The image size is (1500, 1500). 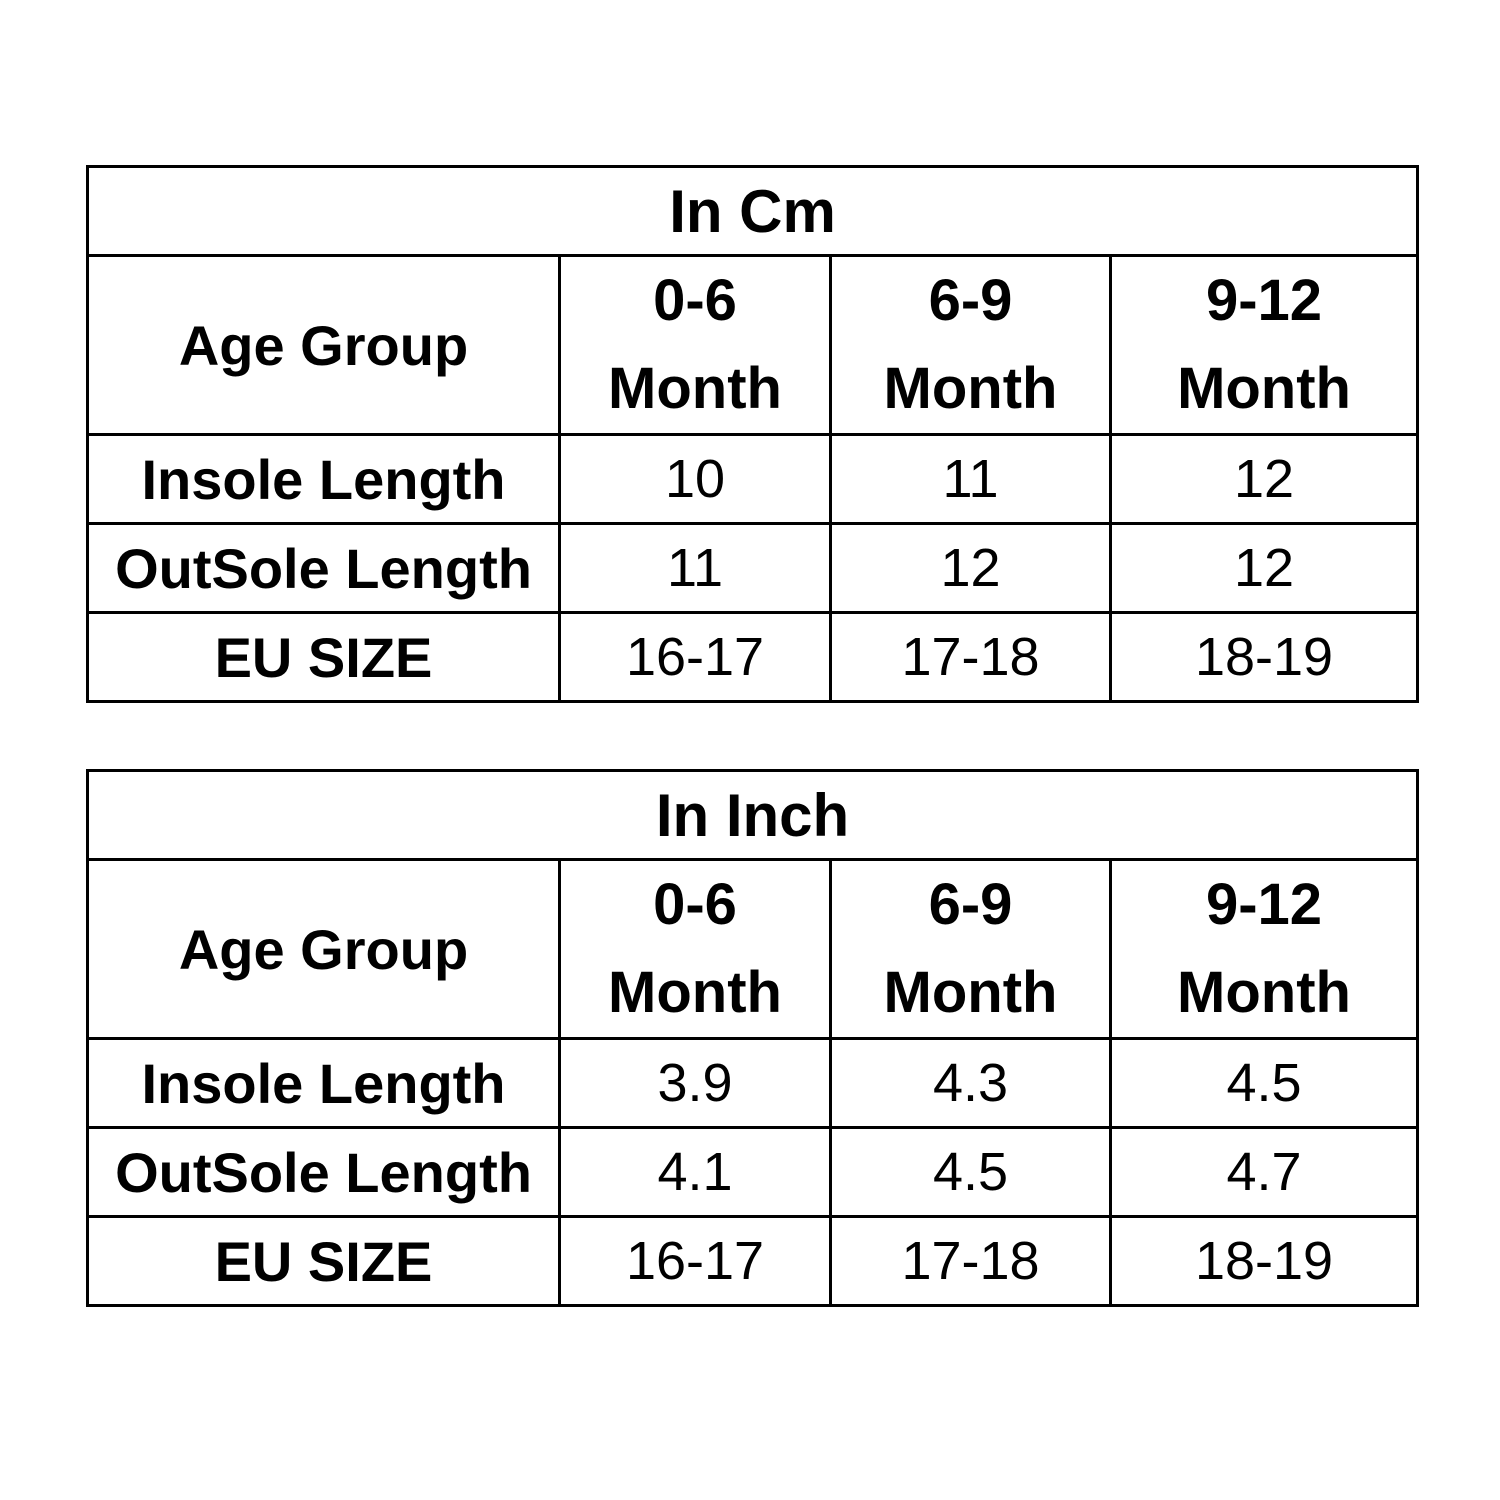 I want to click on table-cell: 4.1, so click(x=695, y=1172).